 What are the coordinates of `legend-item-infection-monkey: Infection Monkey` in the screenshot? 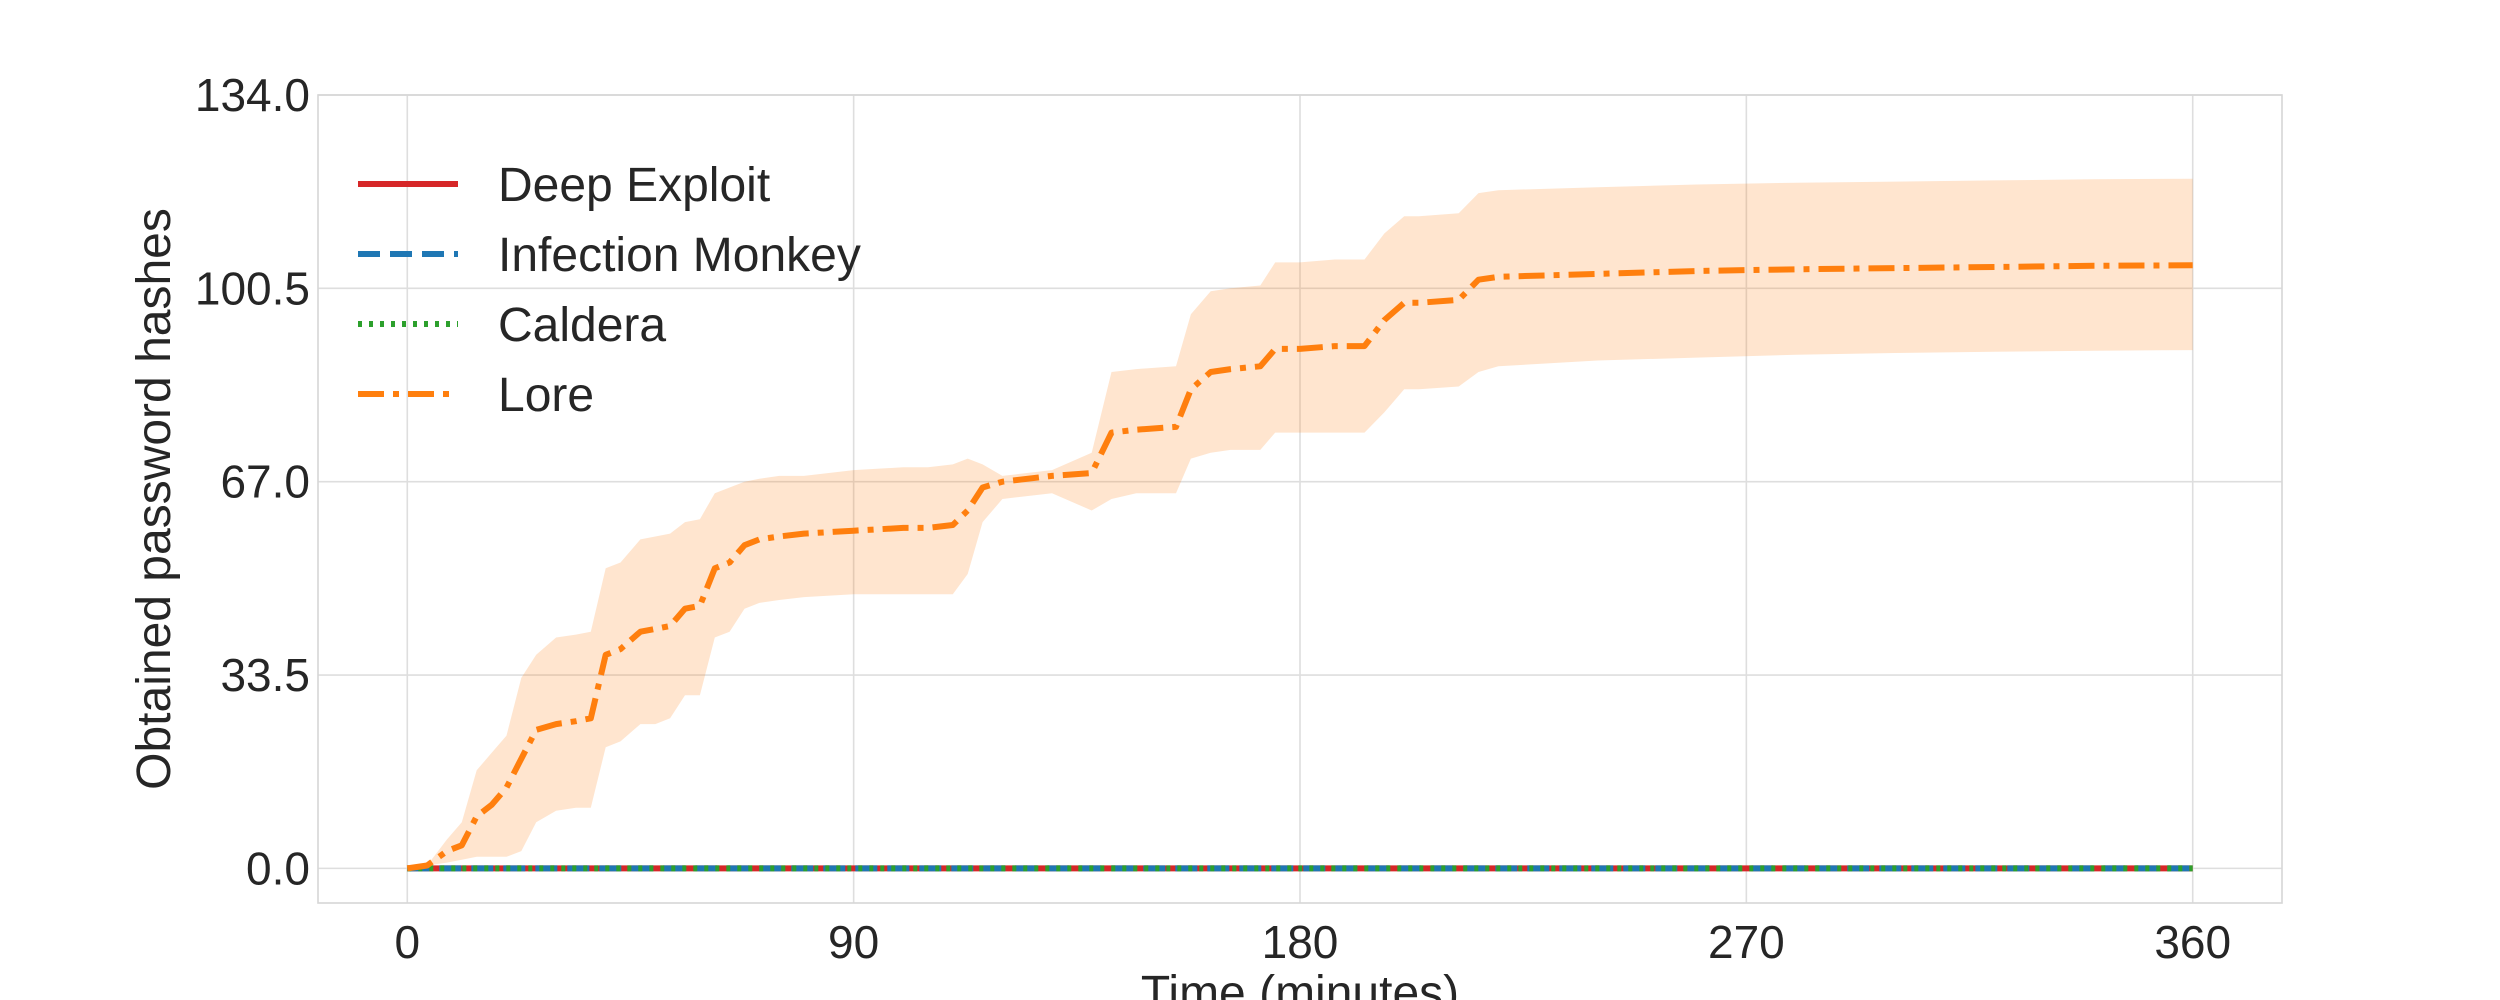 It's located at (609, 255).